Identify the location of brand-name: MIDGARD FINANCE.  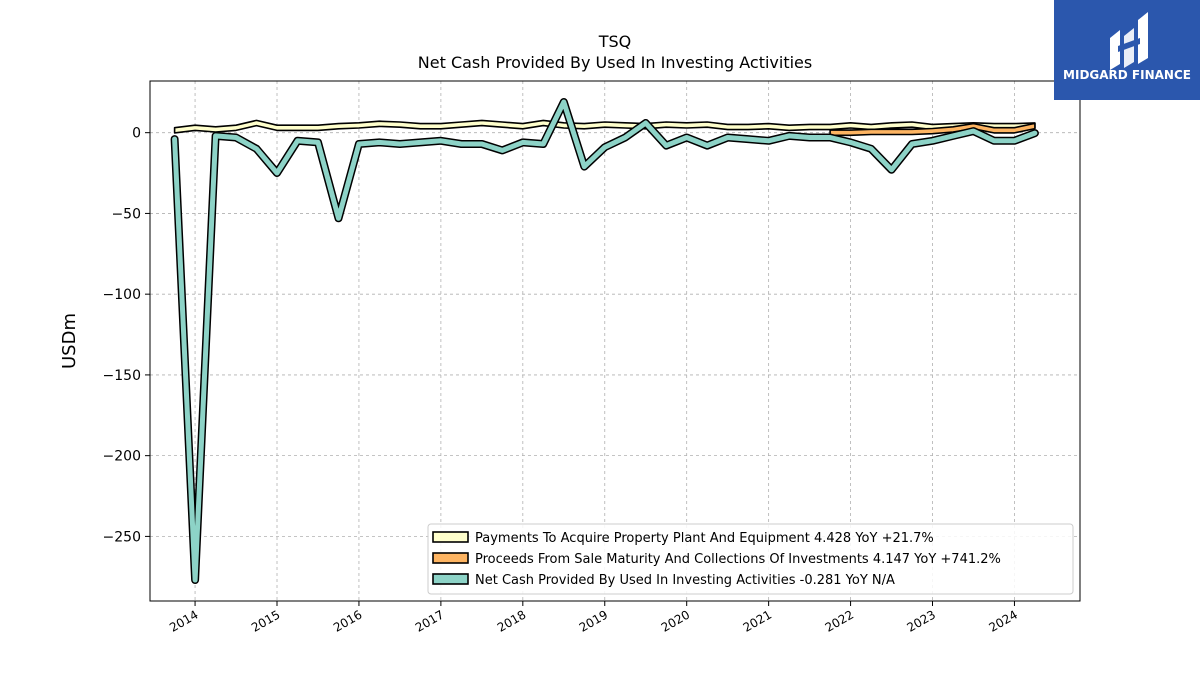
(1127, 75).